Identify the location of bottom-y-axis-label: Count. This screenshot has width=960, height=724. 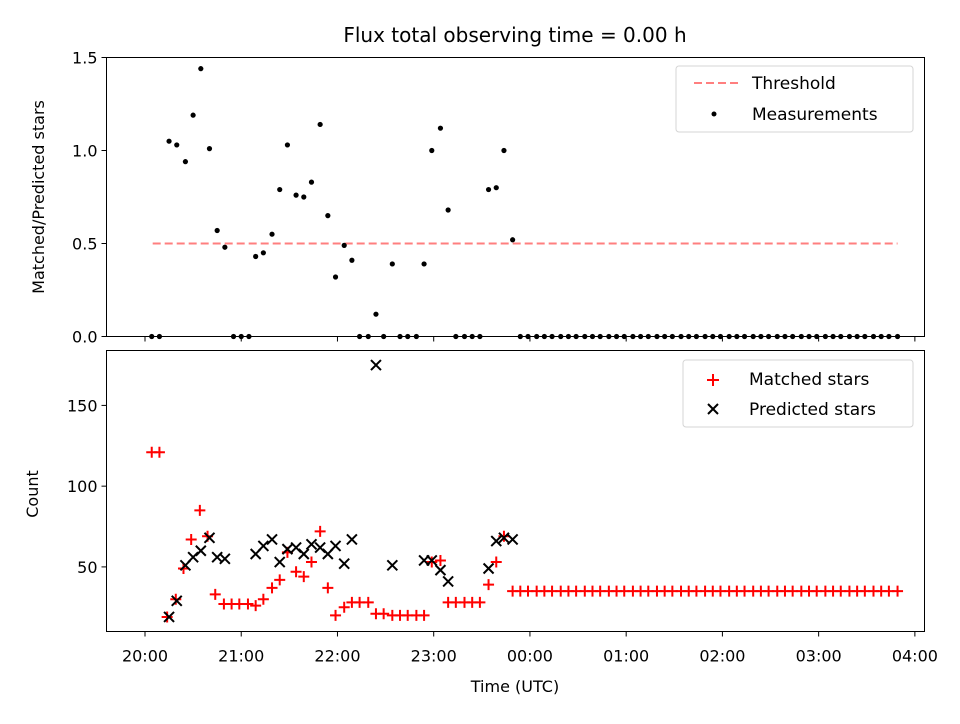
(32, 494).